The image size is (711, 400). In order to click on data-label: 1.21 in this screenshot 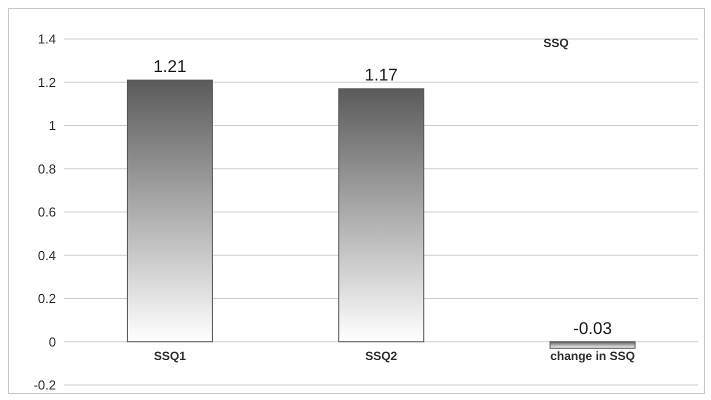, I will do `click(169, 66)`.